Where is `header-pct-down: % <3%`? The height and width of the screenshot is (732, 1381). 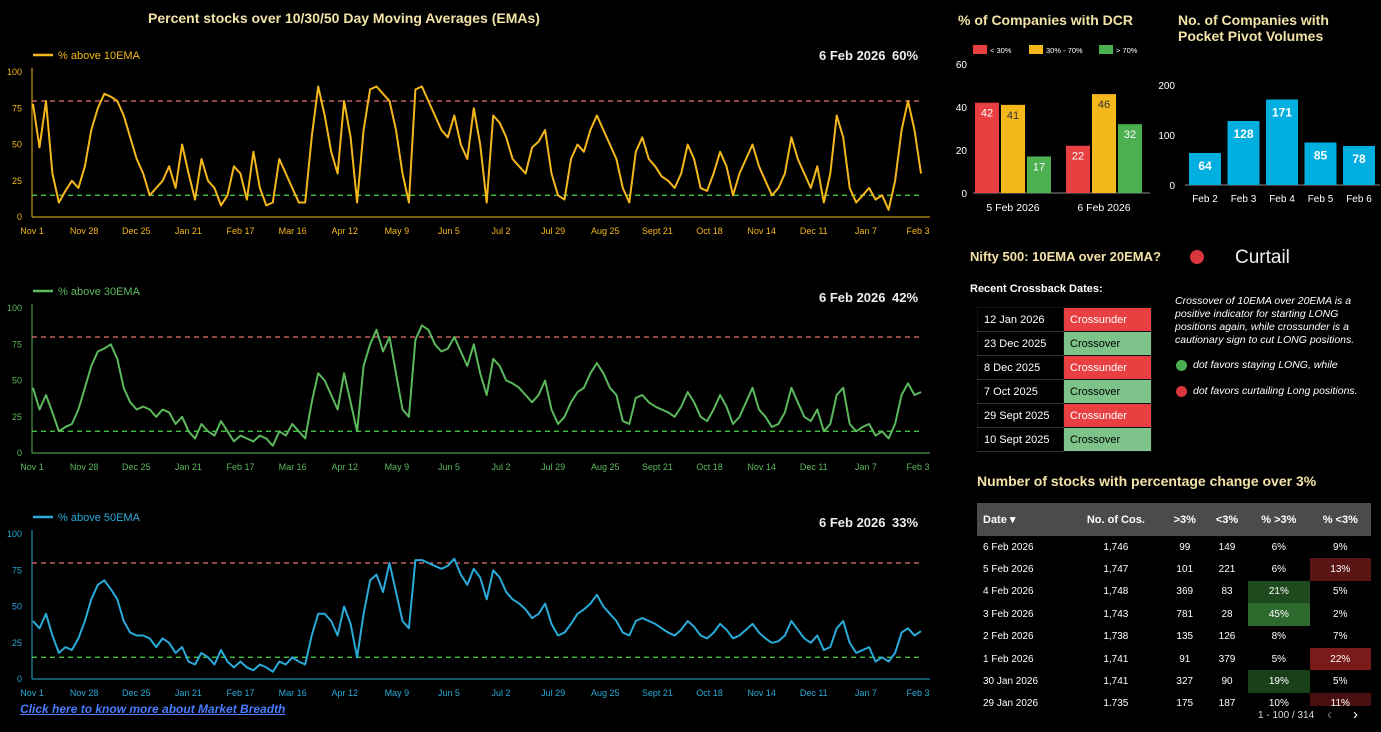
header-pct-down: % <3% is located at coordinates (1340, 519).